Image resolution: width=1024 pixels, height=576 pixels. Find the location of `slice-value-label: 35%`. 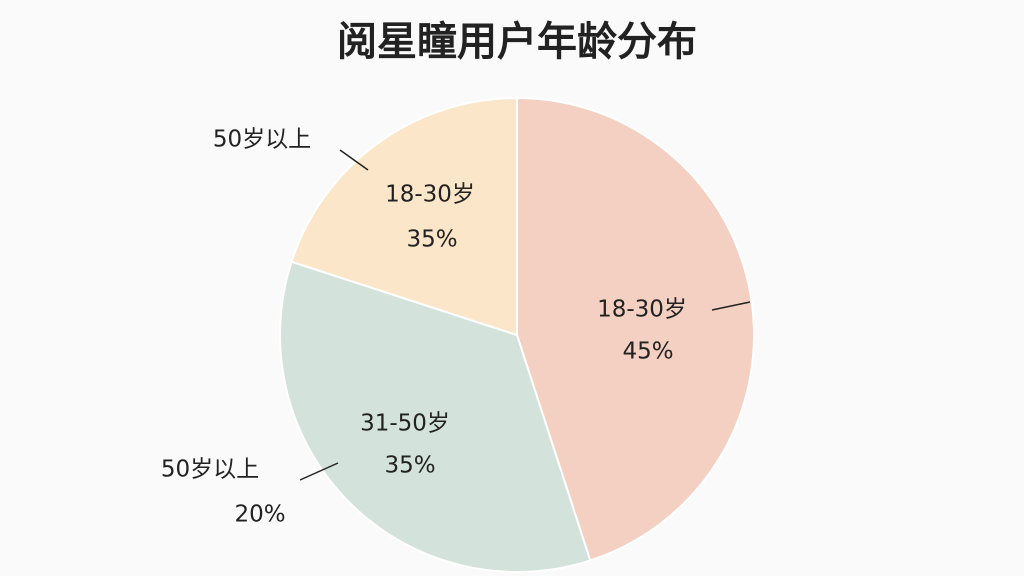

slice-value-label: 35% is located at coordinates (409, 466).